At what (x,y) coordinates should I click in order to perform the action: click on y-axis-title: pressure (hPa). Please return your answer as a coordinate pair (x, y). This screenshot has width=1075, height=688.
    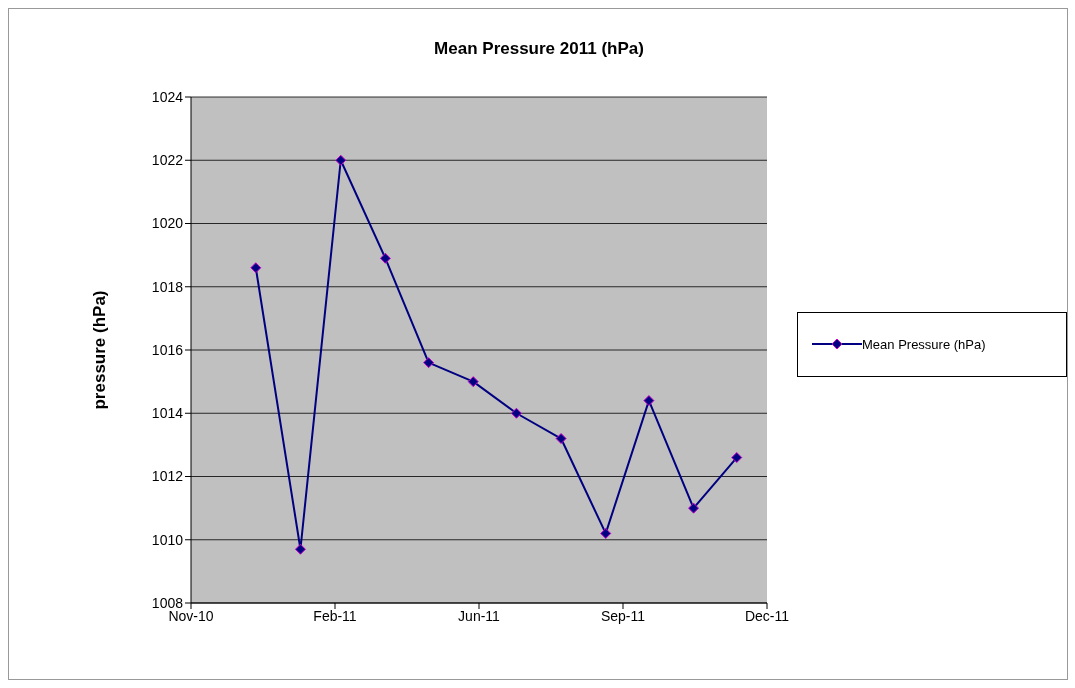
    Looking at the image, I should click on (100, 350).